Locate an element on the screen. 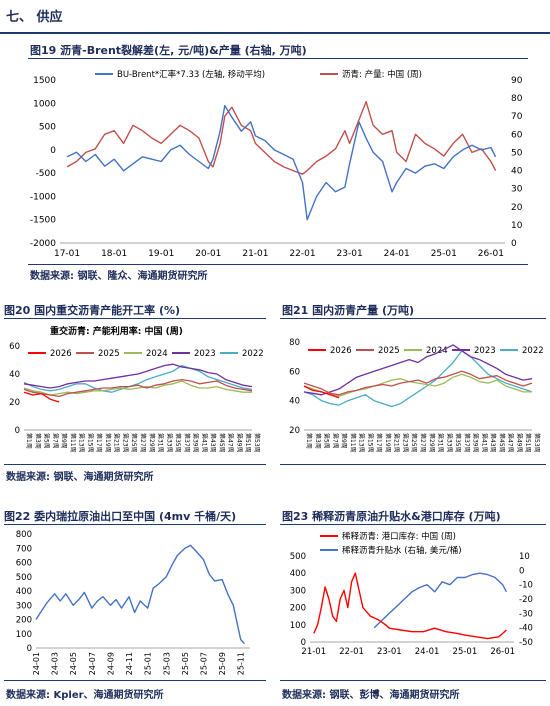 The image size is (550, 706). fig22-title-rule is located at coordinates (135, 524).